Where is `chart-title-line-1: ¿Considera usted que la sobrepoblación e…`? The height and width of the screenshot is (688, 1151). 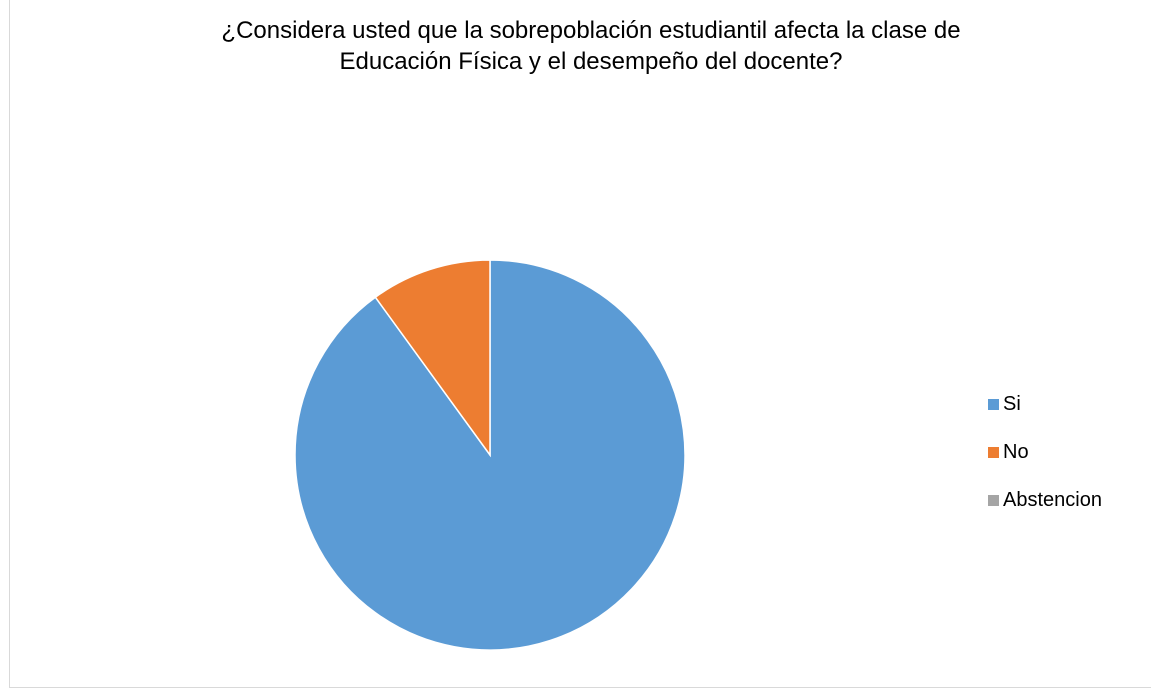 chart-title-line-1: ¿Considera usted que la sobrepoblación e… is located at coordinates (591, 30).